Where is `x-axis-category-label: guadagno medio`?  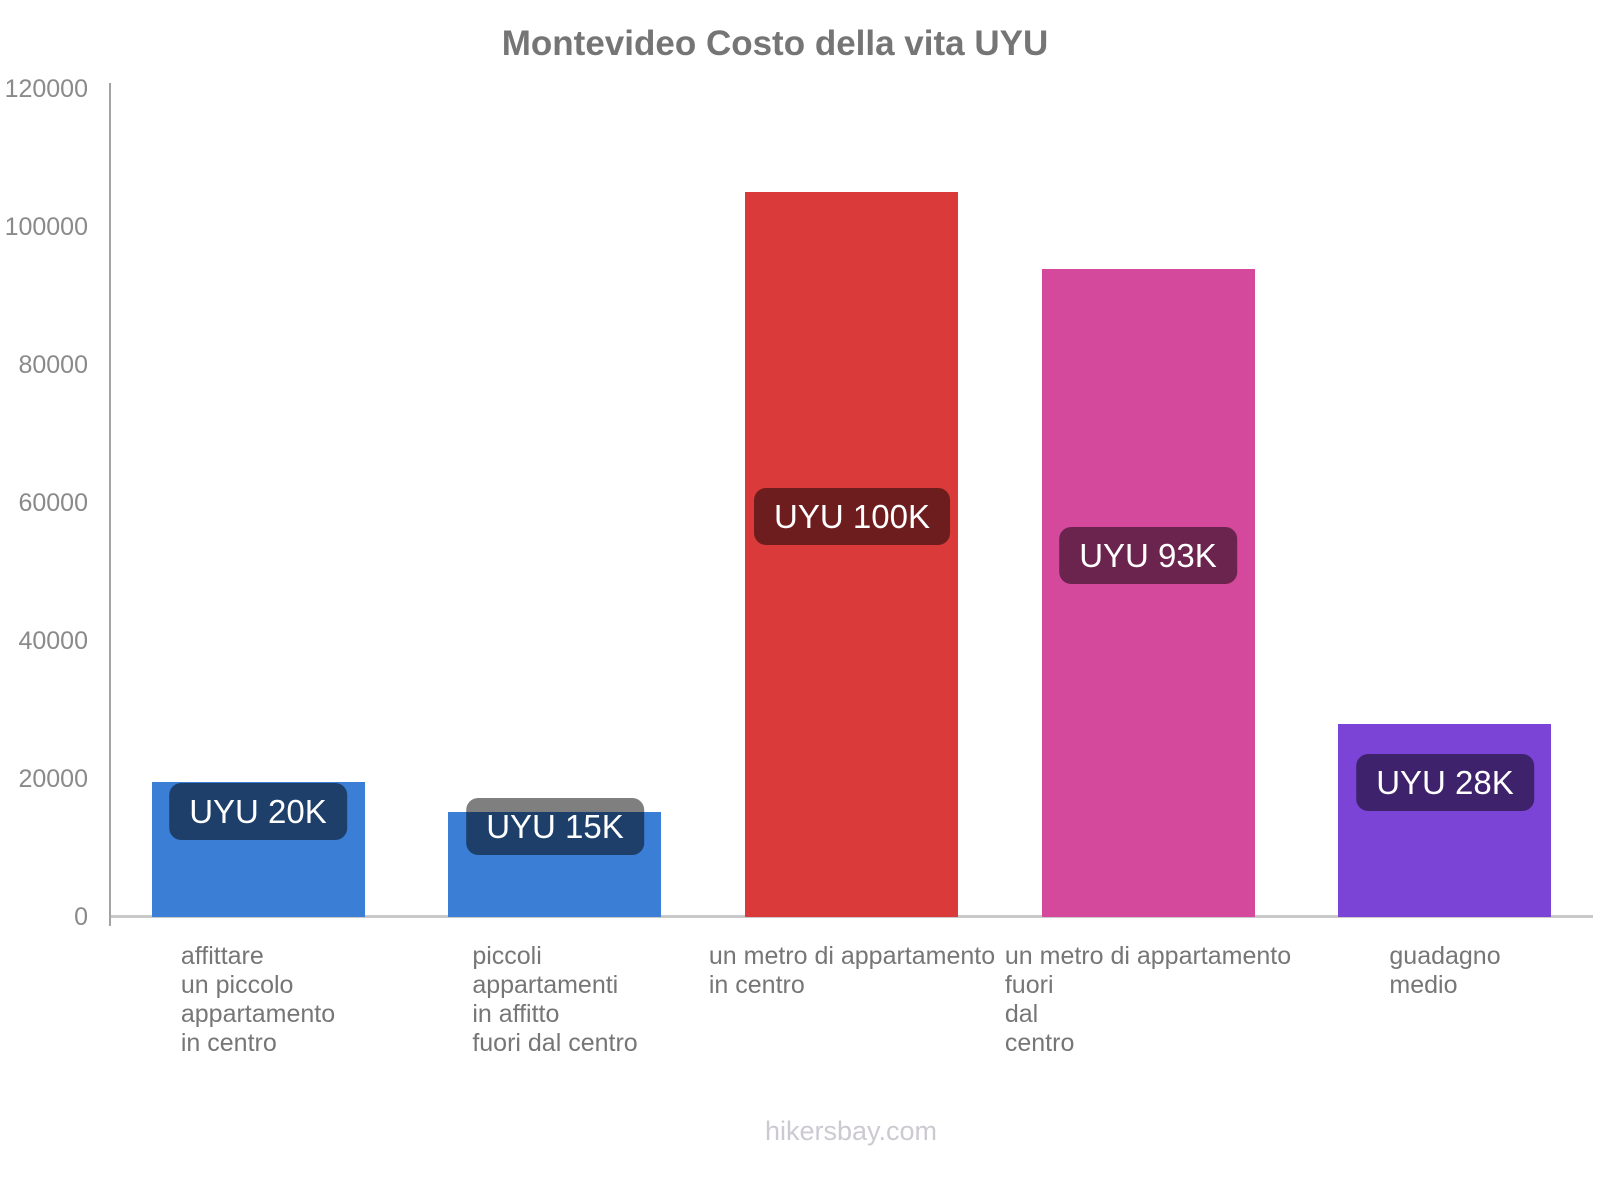
x-axis-category-label: guadagno medio is located at coordinates (1445, 970).